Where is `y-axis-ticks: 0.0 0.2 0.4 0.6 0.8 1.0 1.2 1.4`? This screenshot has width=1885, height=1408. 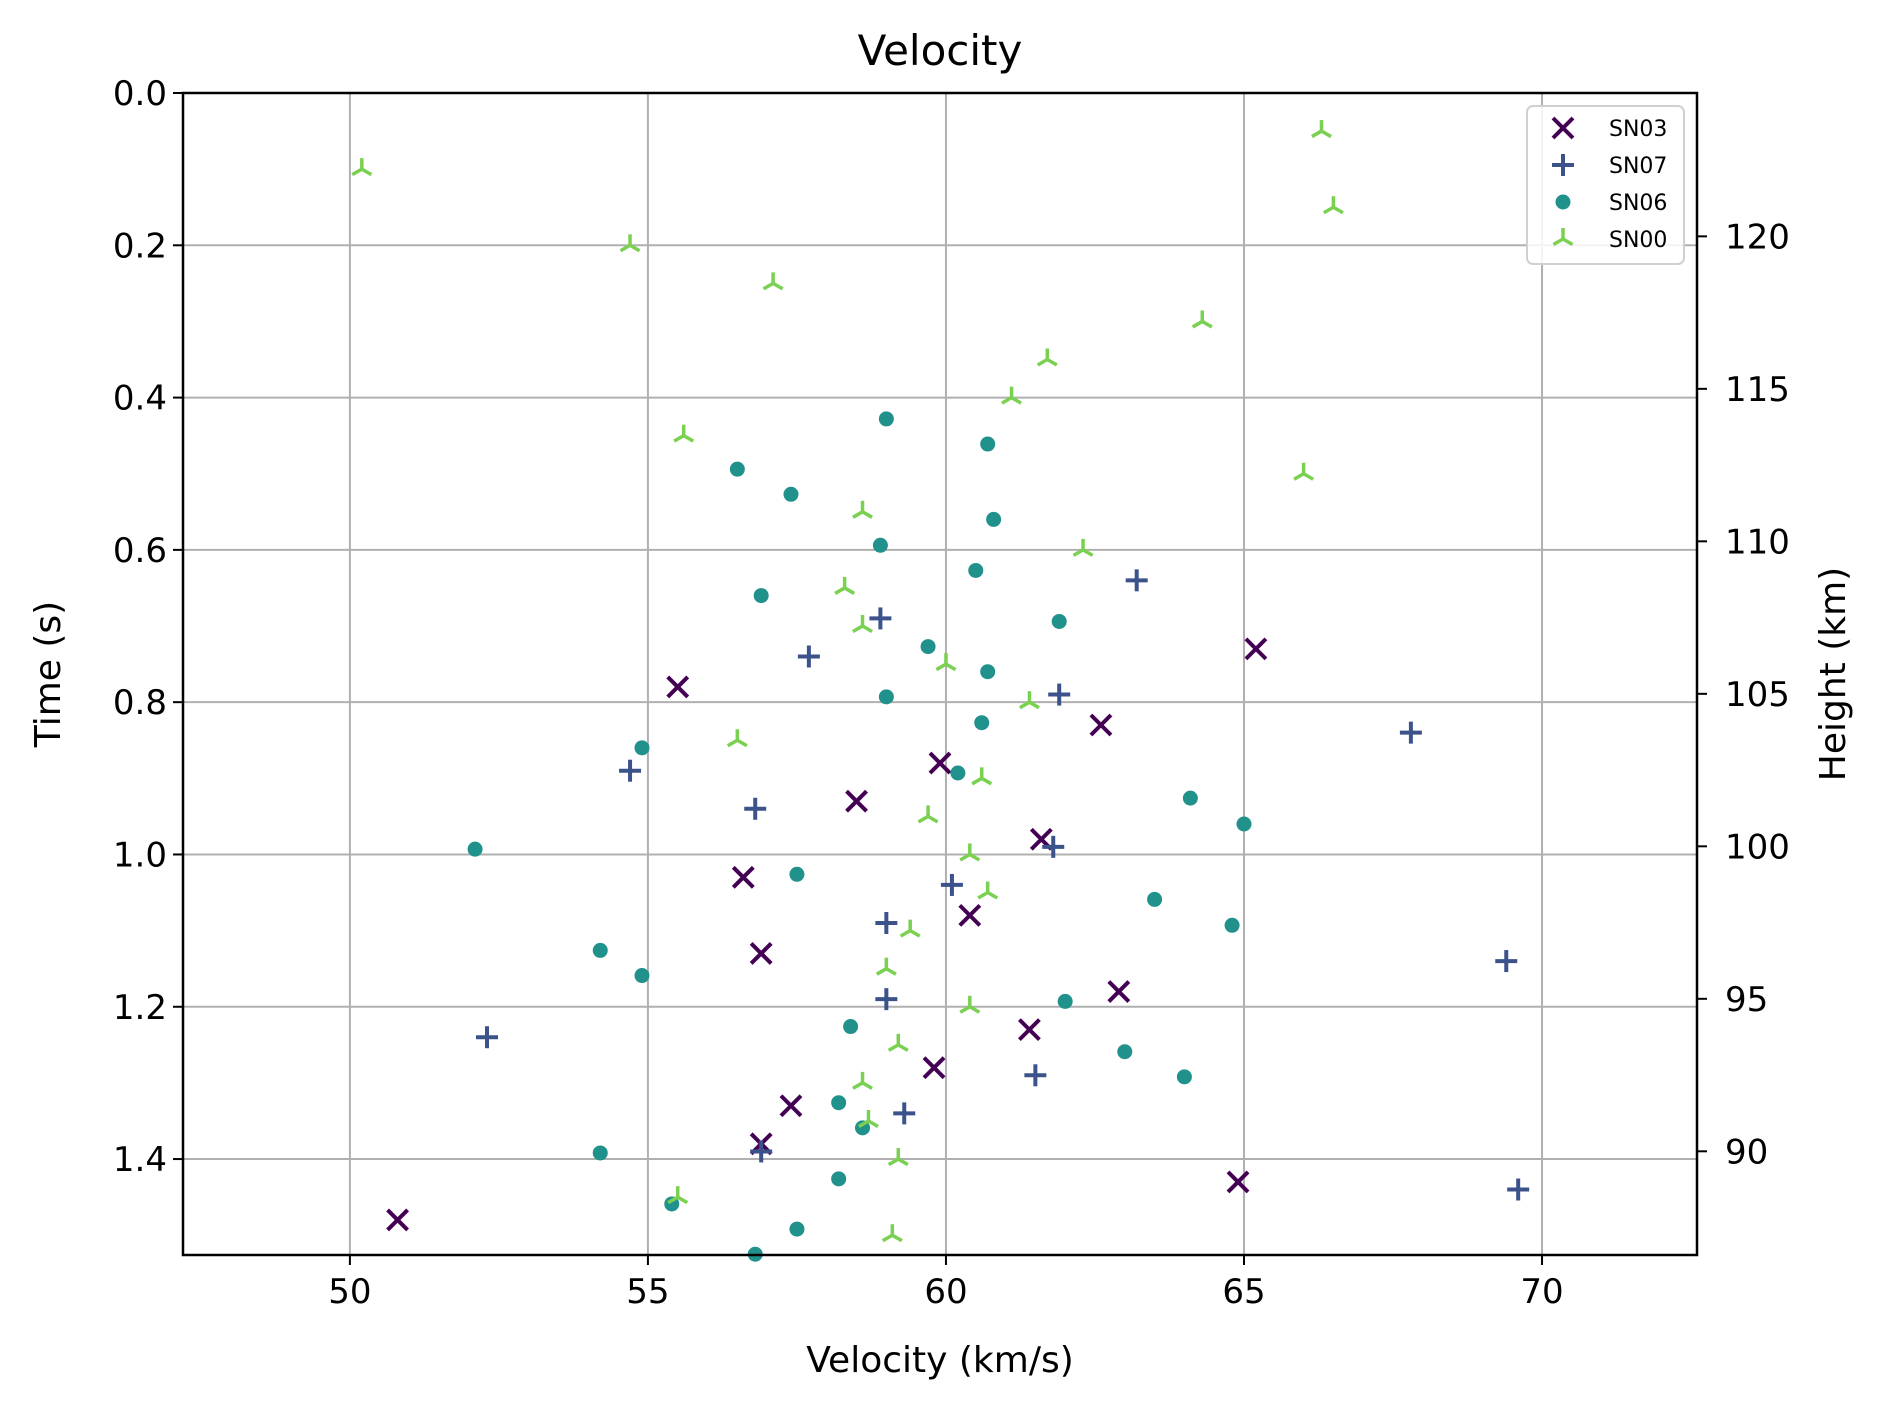
y-axis-ticks: 0.0 0.2 0.4 0.6 0.8 1.0 1.2 1.4 is located at coordinates (148, 627).